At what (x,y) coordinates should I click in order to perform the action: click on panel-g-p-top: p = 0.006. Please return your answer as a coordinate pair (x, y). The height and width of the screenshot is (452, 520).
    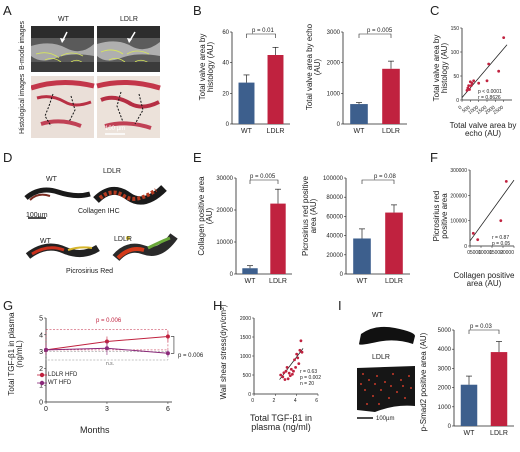
    Looking at the image, I should click on (109, 321).